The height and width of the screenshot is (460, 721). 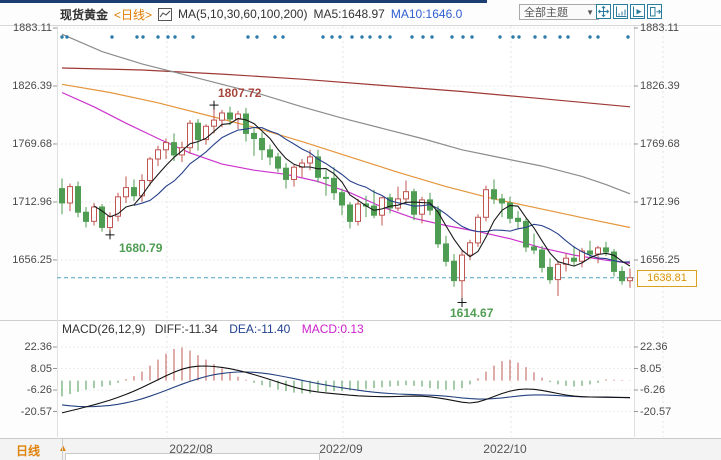 What do you see at coordinates (656, 411) in the screenshot?
I see `macd-axis-label-right: -20.57` at bounding box center [656, 411].